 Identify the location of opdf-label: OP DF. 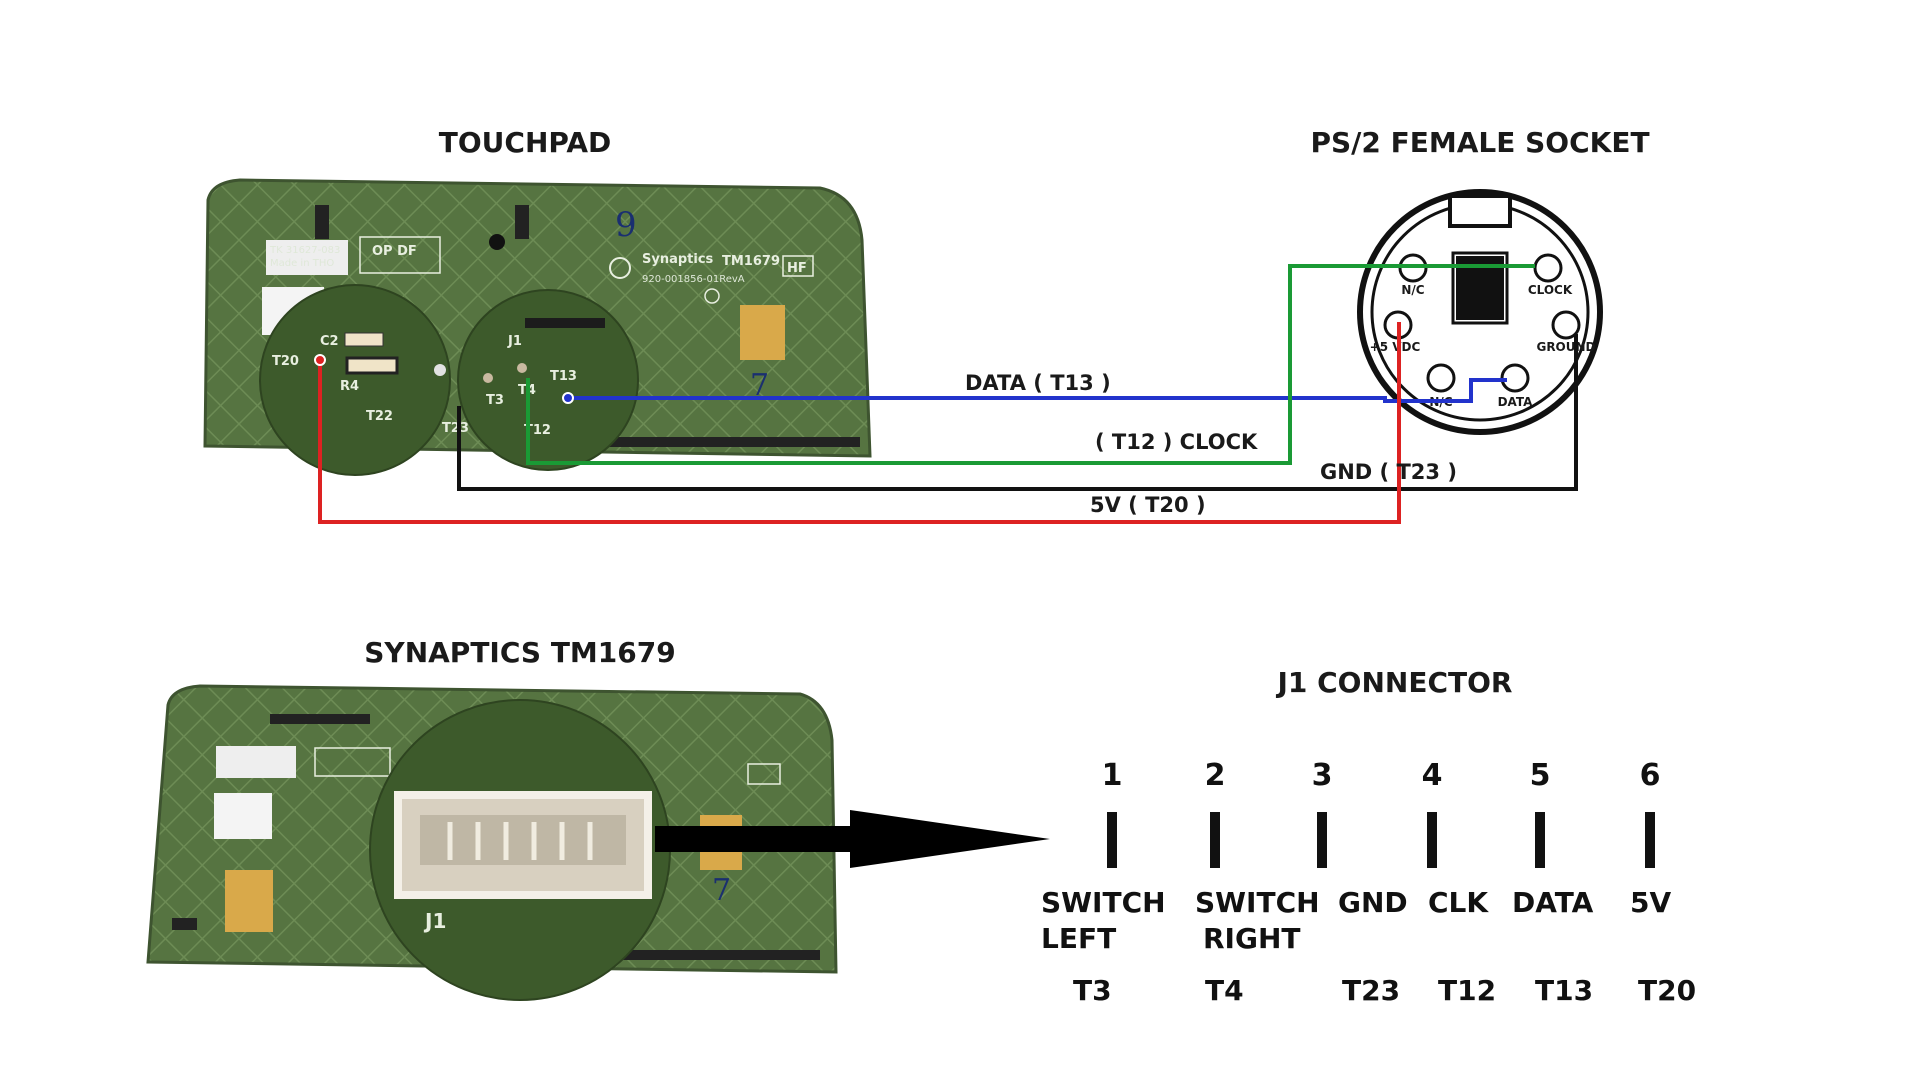
(394, 251).